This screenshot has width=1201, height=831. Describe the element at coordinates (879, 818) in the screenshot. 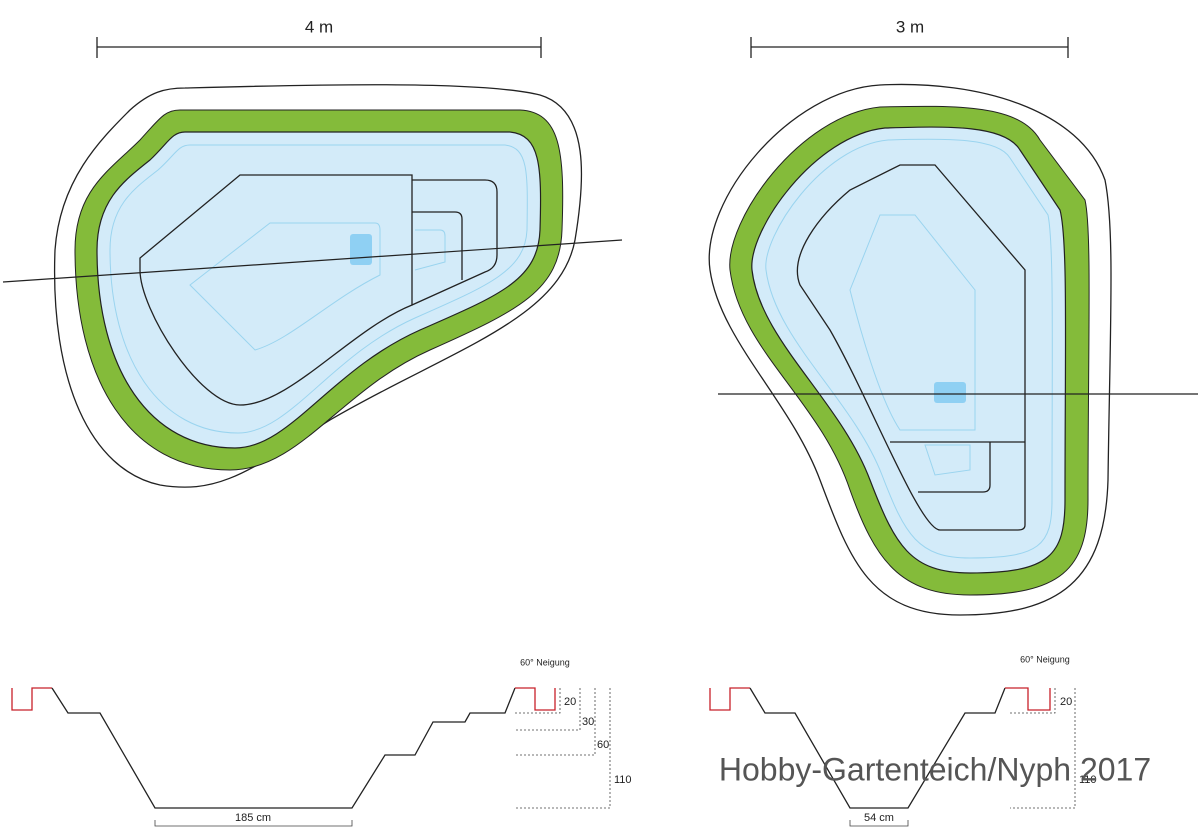

I see `bottom-width: 54 cm` at that location.